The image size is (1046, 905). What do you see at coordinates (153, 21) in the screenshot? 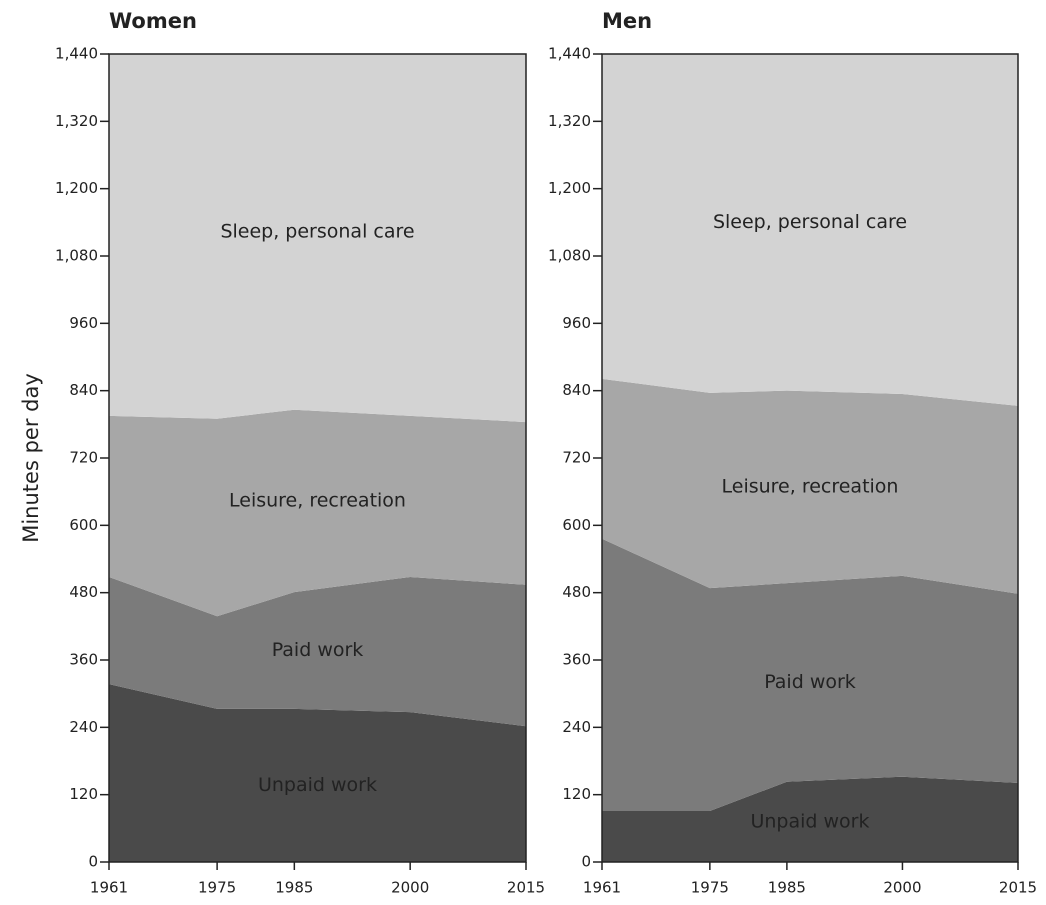
I see `chart-title: Women` at bounding box center [153, 21].